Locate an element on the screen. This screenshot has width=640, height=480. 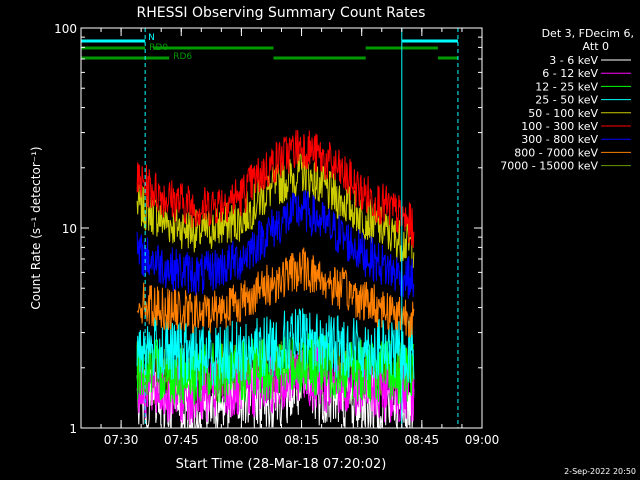
legend-label: 25 - 50 keV is located at coordinates (566, 100).